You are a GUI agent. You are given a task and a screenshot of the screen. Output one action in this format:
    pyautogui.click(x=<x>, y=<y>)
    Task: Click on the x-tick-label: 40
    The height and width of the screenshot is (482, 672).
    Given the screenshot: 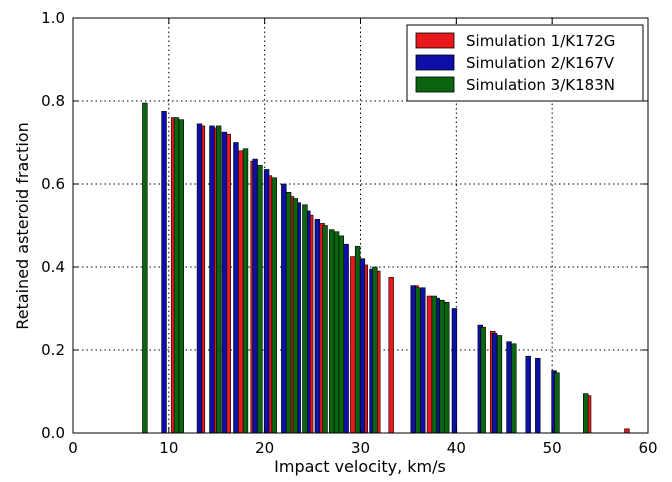 What is the action you would take?
    pyautogui.click(x=456, y=448)
    